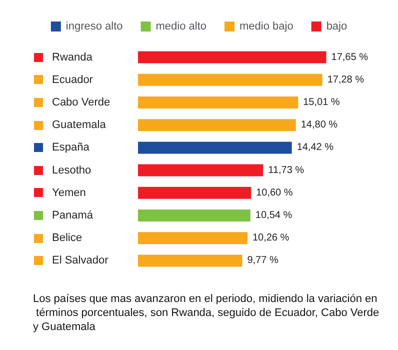 This screenshot has height=350, width=398. Describe the element at coordinates (79, 125) in the screenshot. I see `y-tick-label: Guatemala` at that location.